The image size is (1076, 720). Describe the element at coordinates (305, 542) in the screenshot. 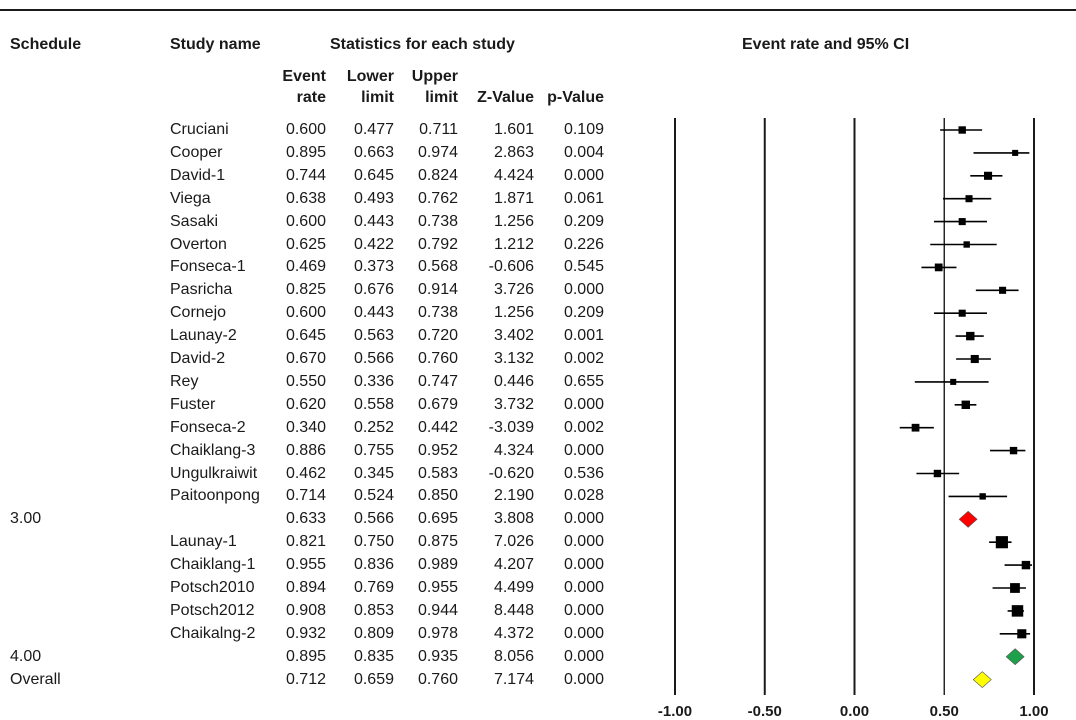

I see `event-rate-cell: 0.821` at that location.